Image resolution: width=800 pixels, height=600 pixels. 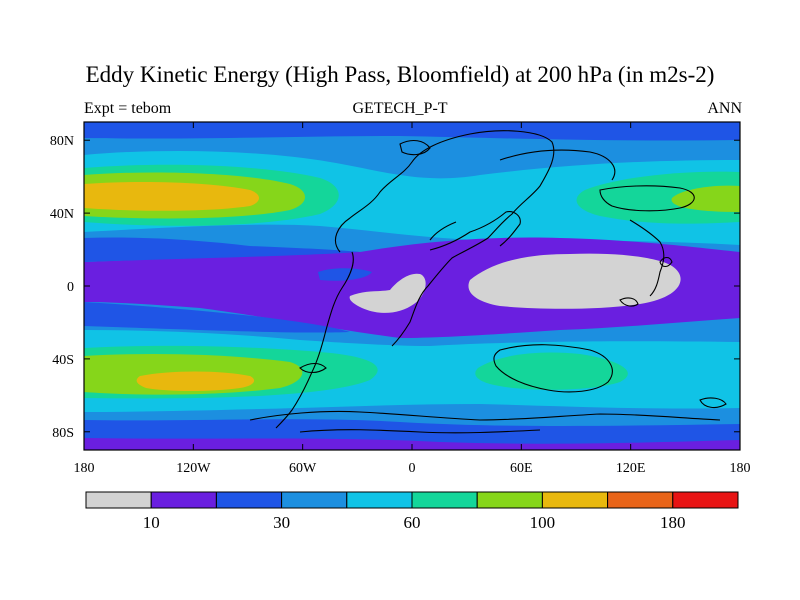 I want to click on coastline-africa, so click(x=475, y=231).